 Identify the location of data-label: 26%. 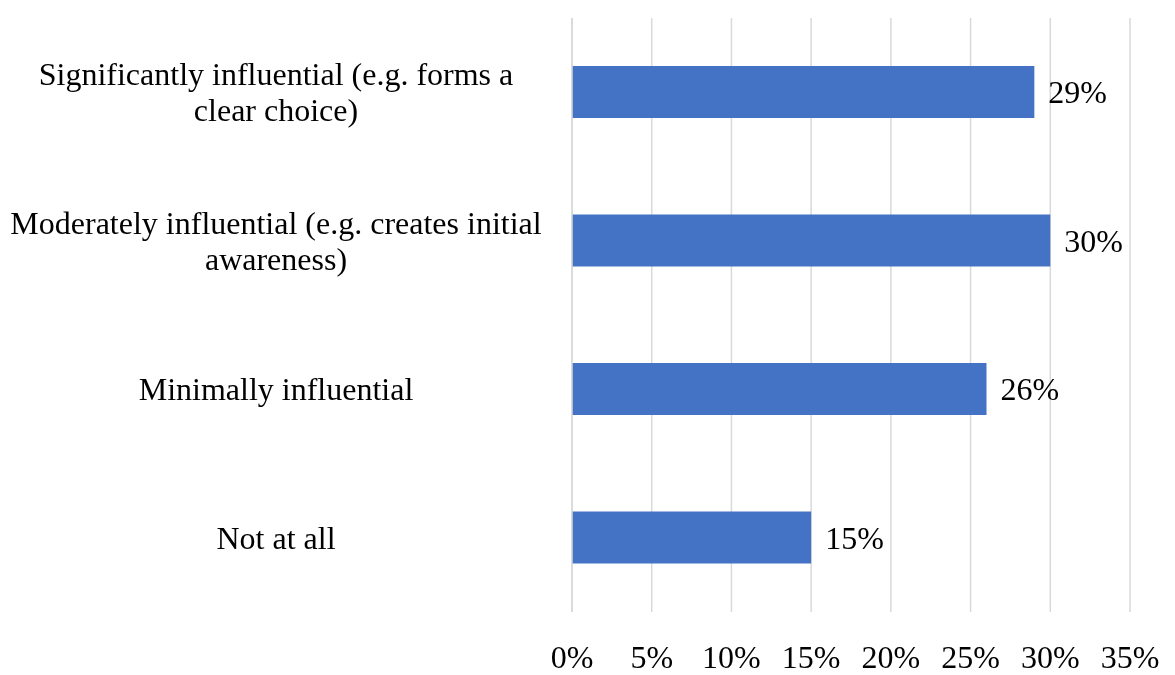
(1030, 389).